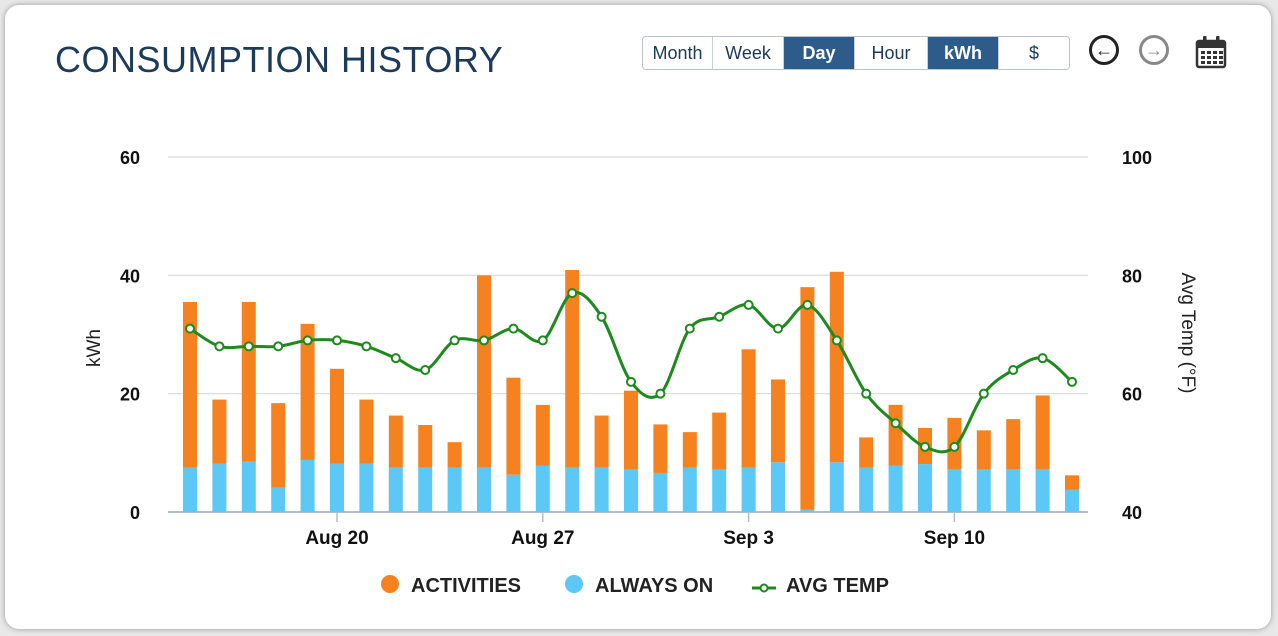 Image resolution: width=1278 pixels, height=636 pixels. Describe the element at coordinates (1034, 53) in the screenshot. I see `tab-dollars: $` at that location.